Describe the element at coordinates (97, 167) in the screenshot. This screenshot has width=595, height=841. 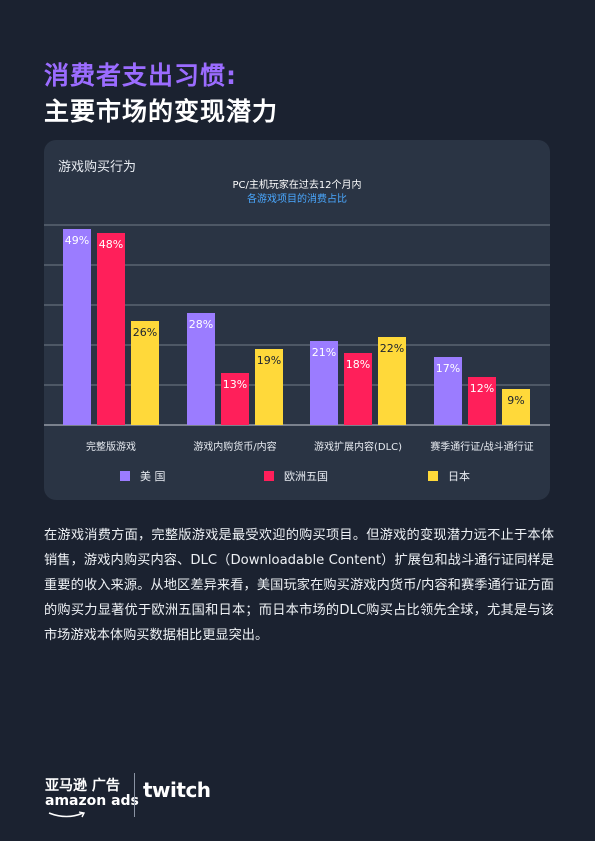
I see `chart-card-label: 游戏购买行为` at that location.